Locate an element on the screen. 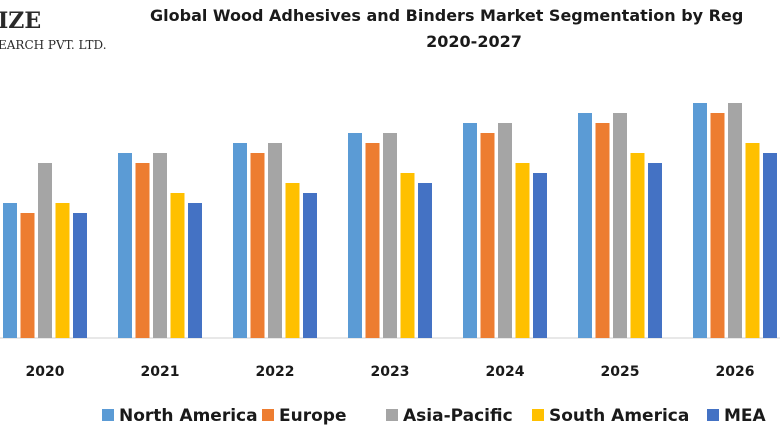  x-tick-2023: 2023 is located at coordinates (390, 372).